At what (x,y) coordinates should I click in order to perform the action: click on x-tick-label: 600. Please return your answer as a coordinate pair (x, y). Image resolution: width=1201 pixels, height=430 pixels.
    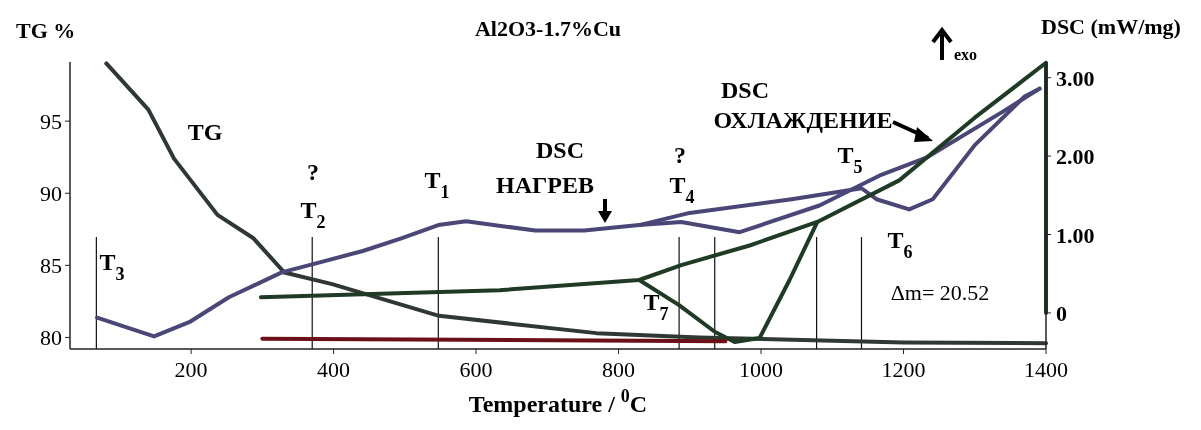
    Looking at the image, I should click on (476, 369).